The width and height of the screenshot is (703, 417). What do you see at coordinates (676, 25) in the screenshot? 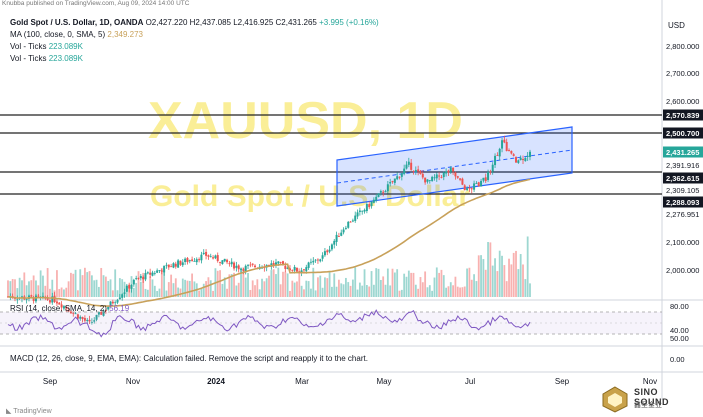
I see `currency-label: USD` at bounding box center [676, 25].